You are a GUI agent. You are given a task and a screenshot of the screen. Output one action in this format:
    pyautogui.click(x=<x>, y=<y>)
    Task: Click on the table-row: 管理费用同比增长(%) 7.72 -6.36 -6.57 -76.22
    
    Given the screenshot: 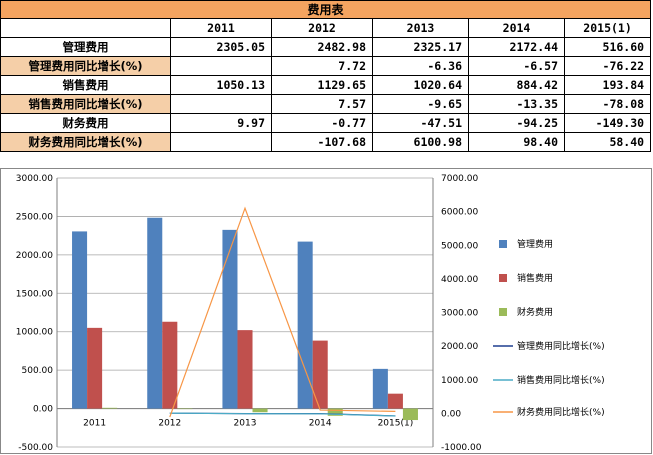 What is the action you would take?
    pyautogui.click(x=326, y=66)
    